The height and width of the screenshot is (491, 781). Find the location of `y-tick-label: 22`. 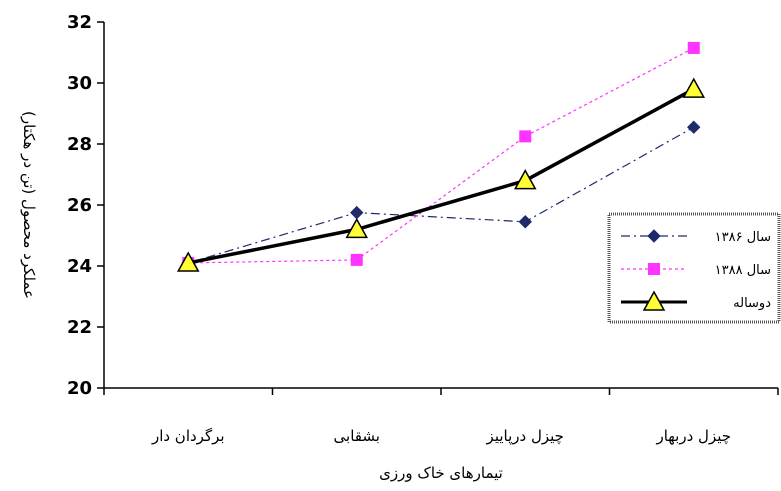

y-tick-label: 22 is located at coordinates (79, 327).